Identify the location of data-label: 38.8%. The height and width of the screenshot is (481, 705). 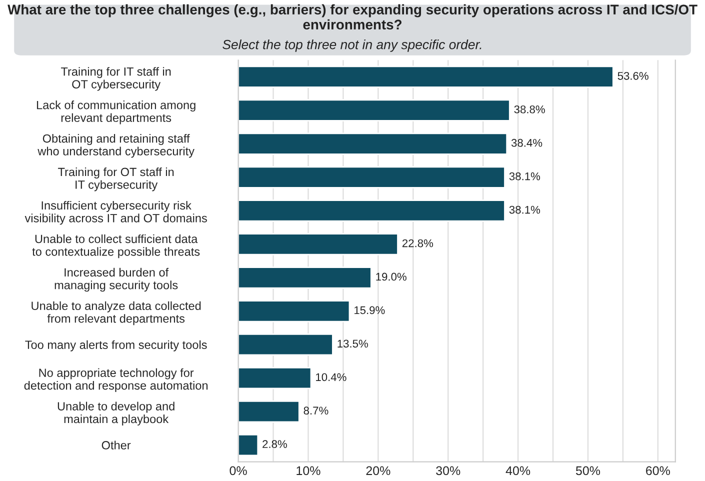
(529, 109).